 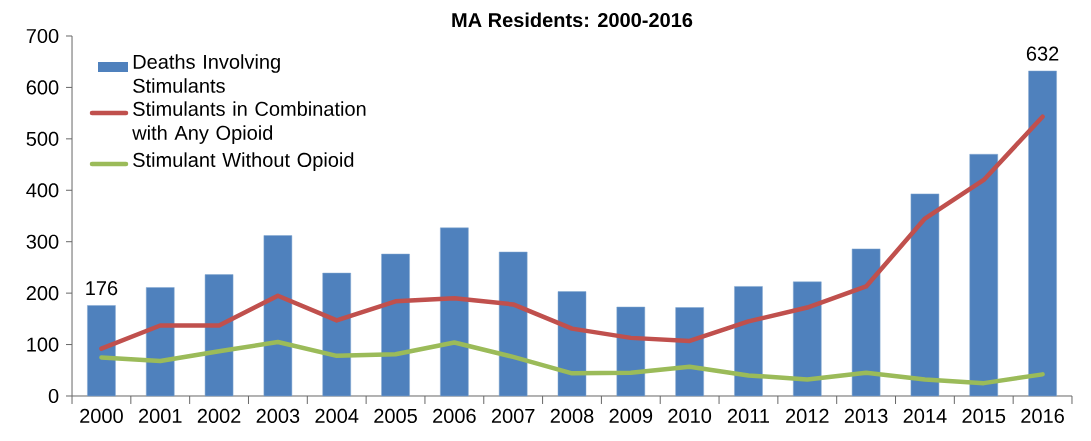 What do you see at coordinates (866, 416) in the screenshot?
I see `x-tick-label: 2013` at bounding box center [866, 416].